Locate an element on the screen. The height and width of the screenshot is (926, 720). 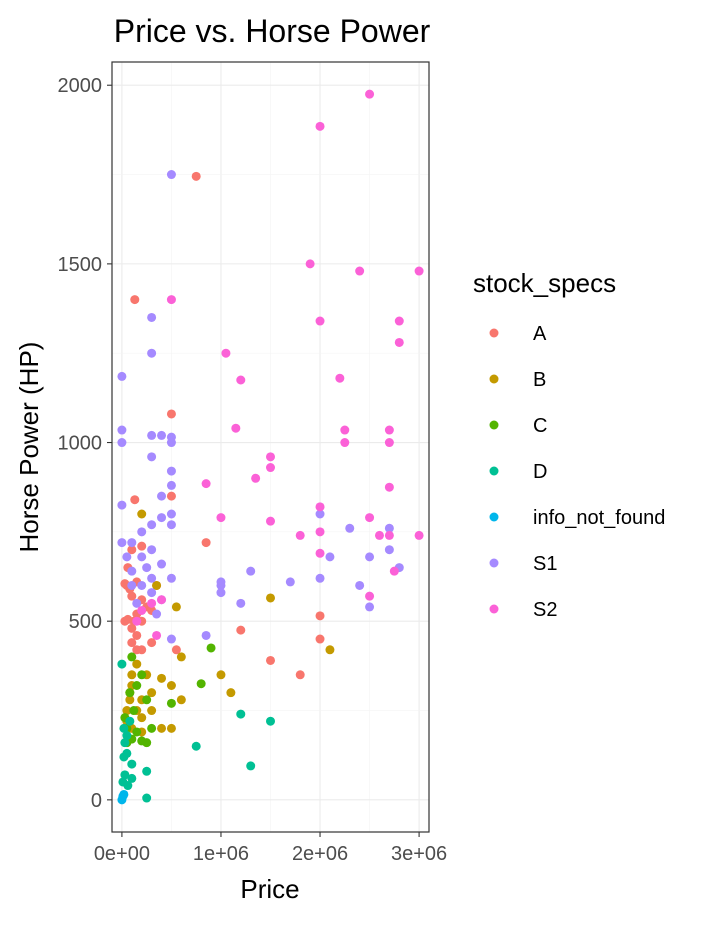
series-D is located at coordinates (196, 731).